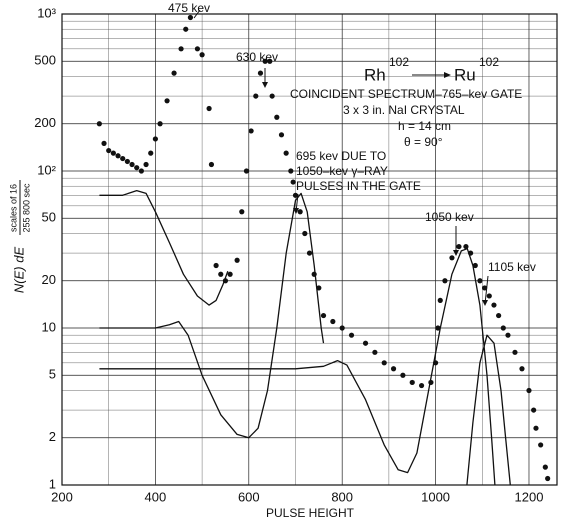  I want to click on annotation: 475 kev, so click(189, 8).